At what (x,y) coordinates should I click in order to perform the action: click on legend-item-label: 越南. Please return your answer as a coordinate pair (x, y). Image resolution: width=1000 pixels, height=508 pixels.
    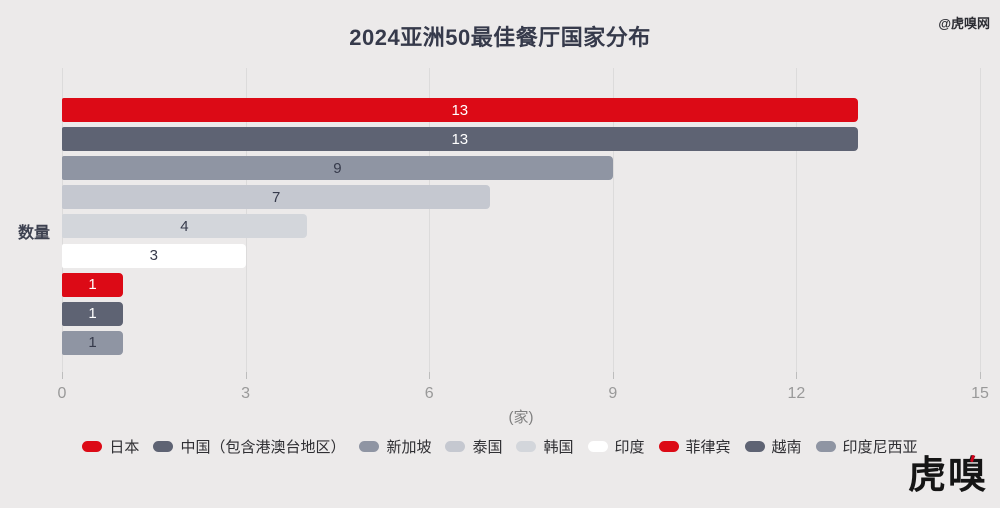
    Looking at the image, I should click on (786, 447).